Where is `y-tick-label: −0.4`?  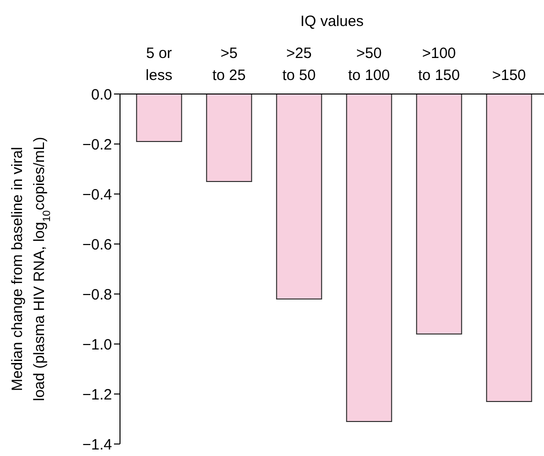 y-tick-label: −0.4 is located at coordinates (97, 195).